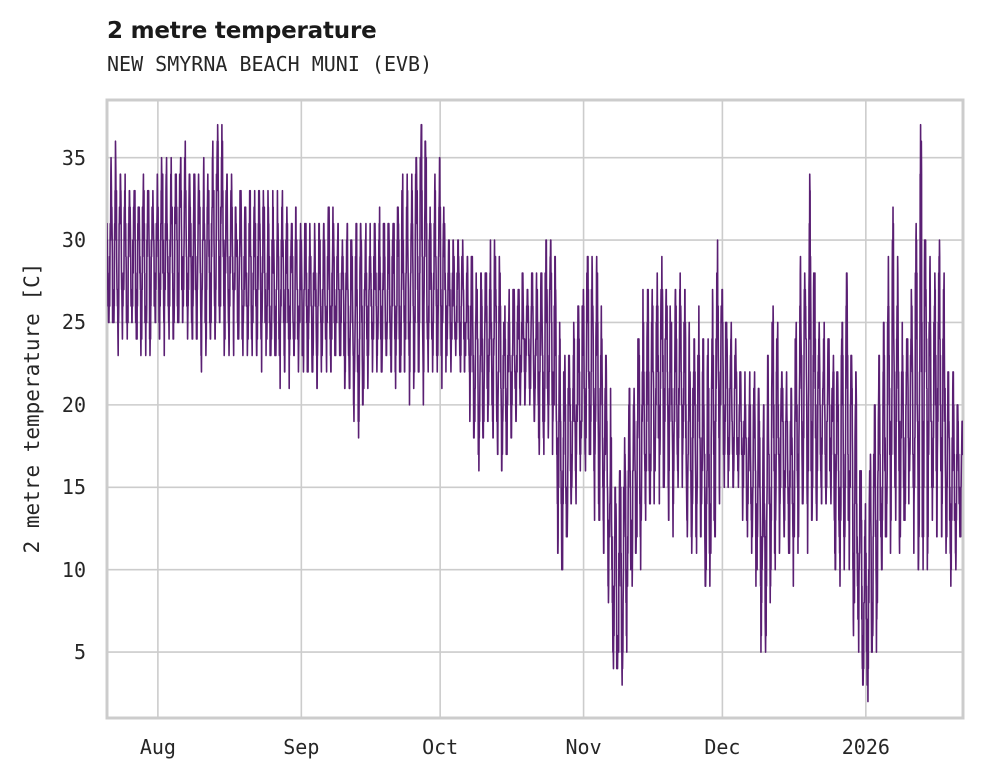 This screenshot has height=782, width=981. I want to click on y-axis-tick-20: 20, so click(73, 404).